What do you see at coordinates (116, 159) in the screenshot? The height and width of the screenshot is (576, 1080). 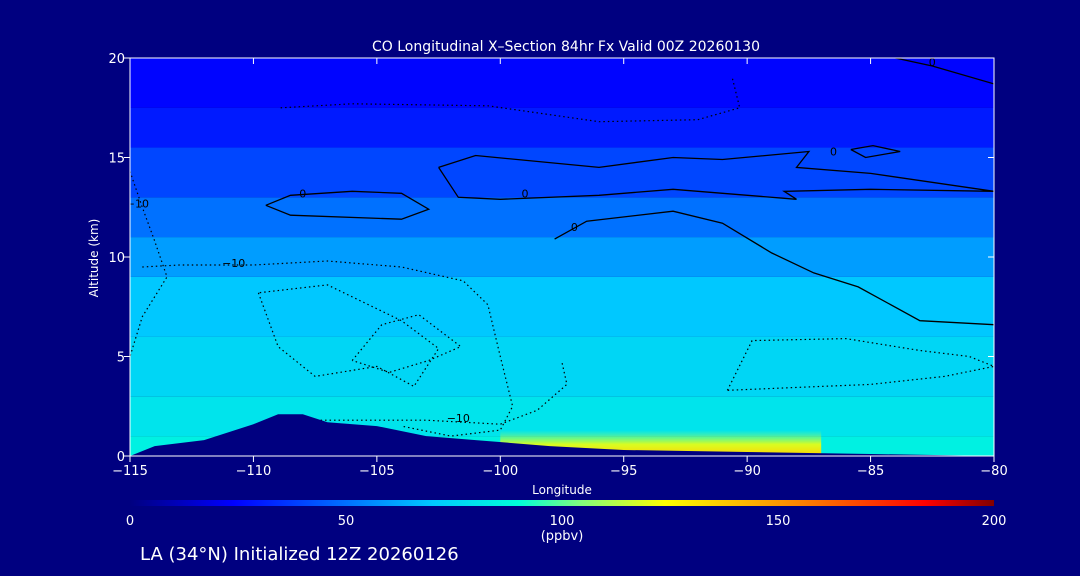 I see `y-tick-label-3: 15` at bounding box center [116, 159].